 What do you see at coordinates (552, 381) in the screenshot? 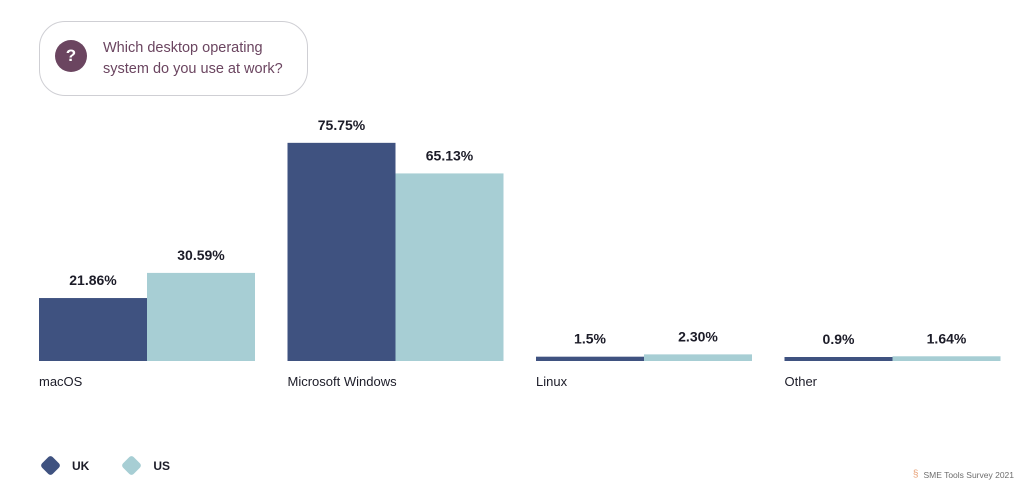
I see `category-label-linux: Linux` at bounding box center [552, 381].